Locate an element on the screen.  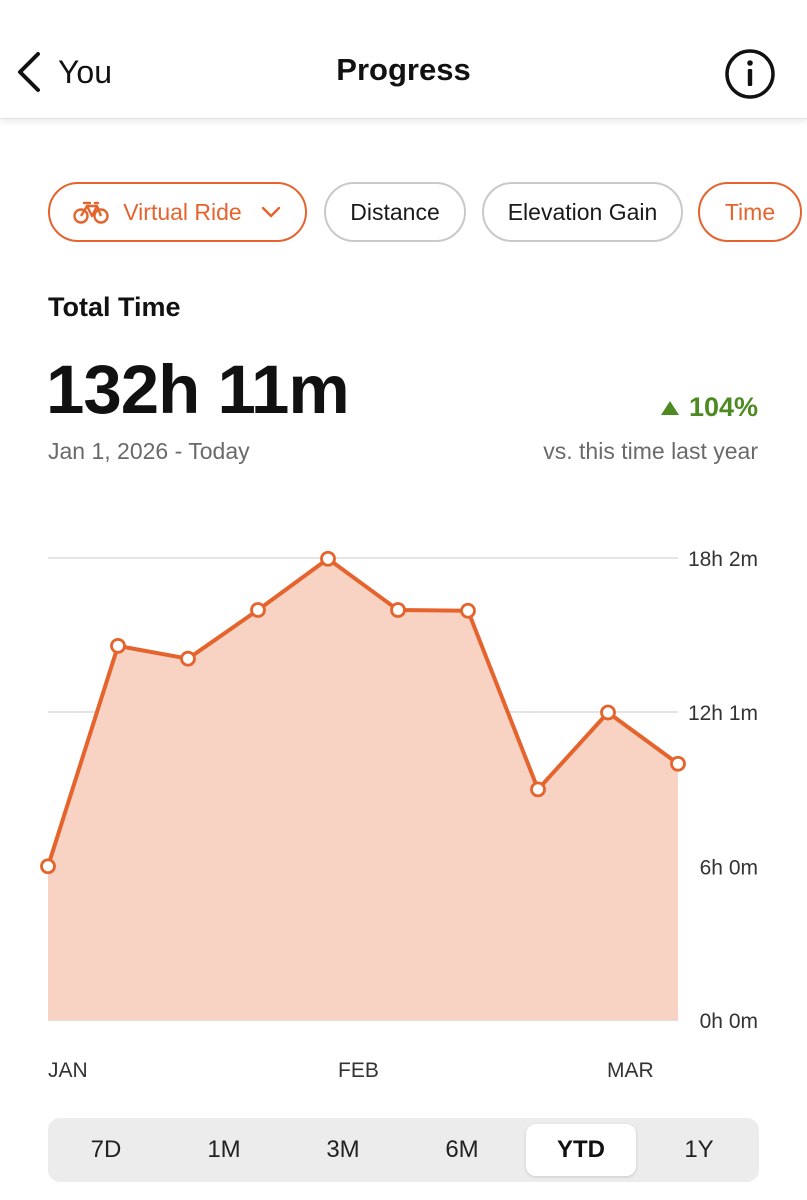
sport-filter-label: Virtual Ride is located at coordinates (182, 211).